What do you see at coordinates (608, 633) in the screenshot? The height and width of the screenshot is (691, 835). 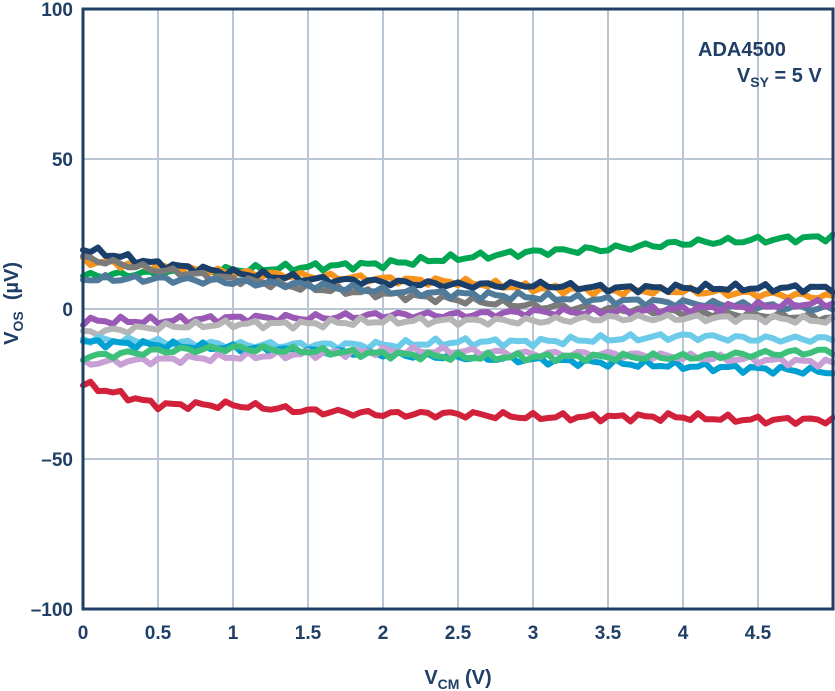 I see `x-tick-label: 3.5` at bounding box center [608, 633].